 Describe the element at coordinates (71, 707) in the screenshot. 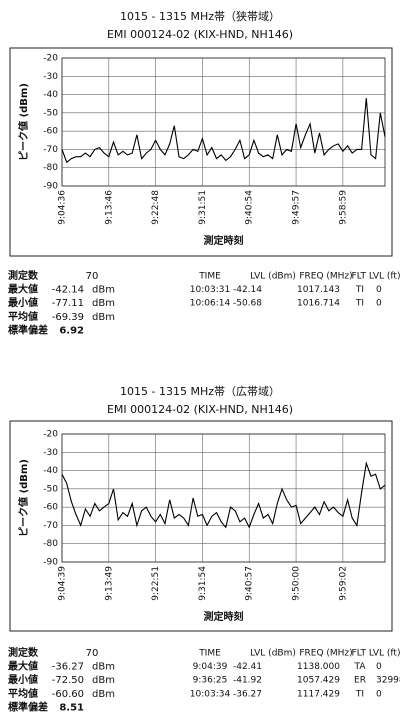

I see `summary-value: 8.51` at that location.